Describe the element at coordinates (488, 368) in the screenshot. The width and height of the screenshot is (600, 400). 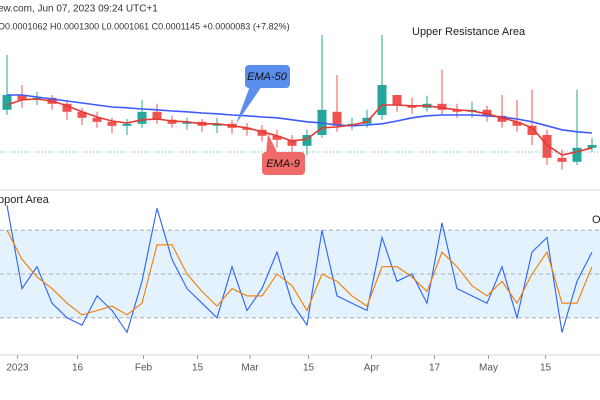
I see `x-tick-label: May` at that location.